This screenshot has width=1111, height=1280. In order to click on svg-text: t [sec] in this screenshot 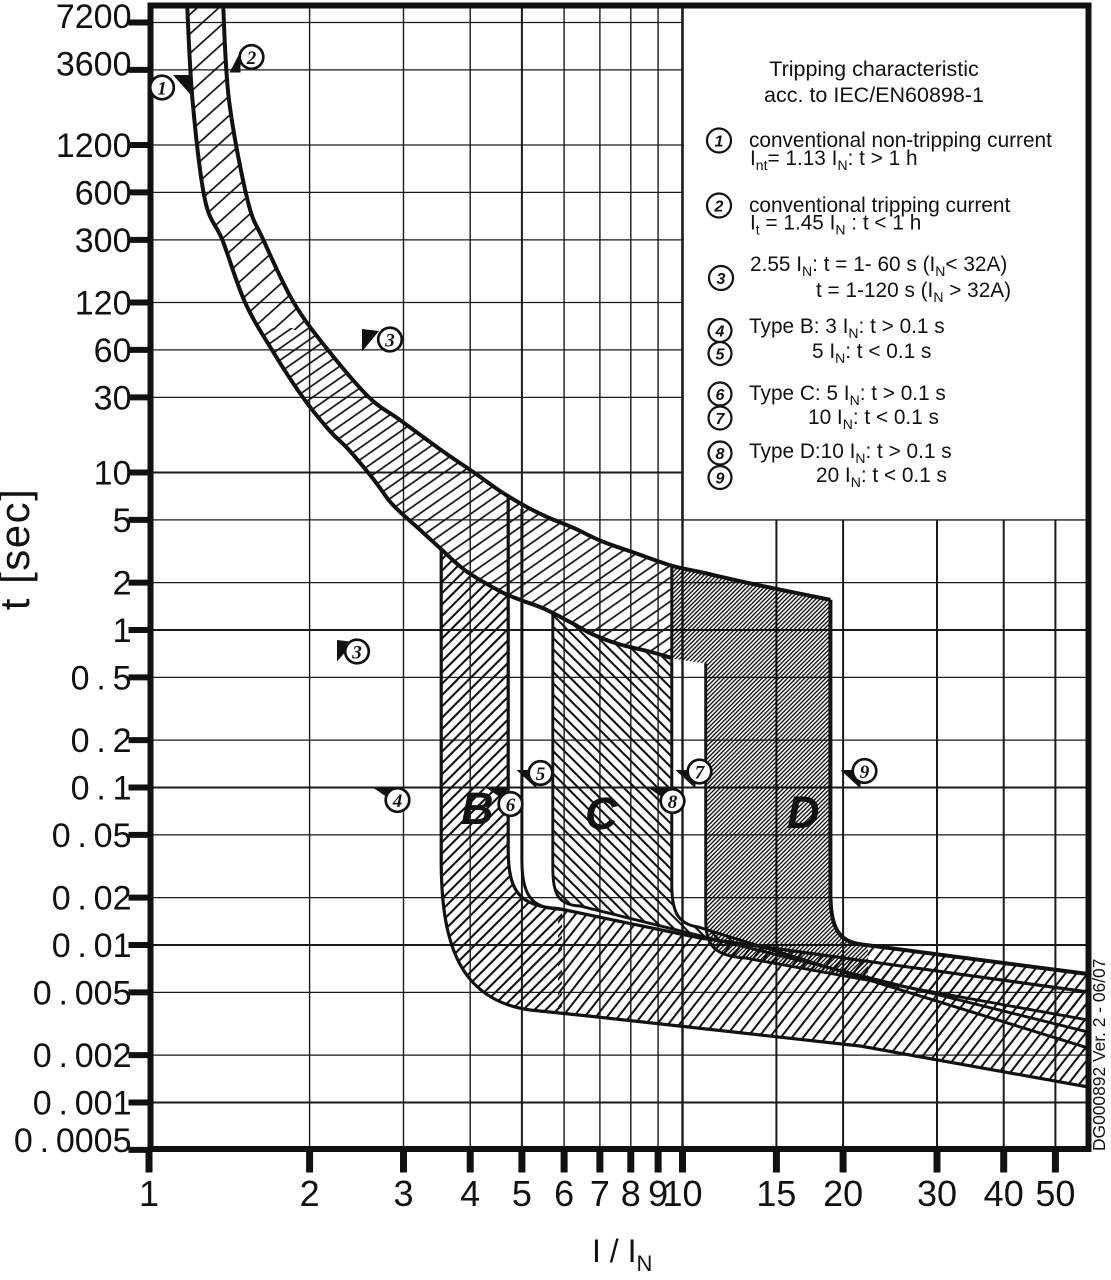, I will do `click(19, 549)`.